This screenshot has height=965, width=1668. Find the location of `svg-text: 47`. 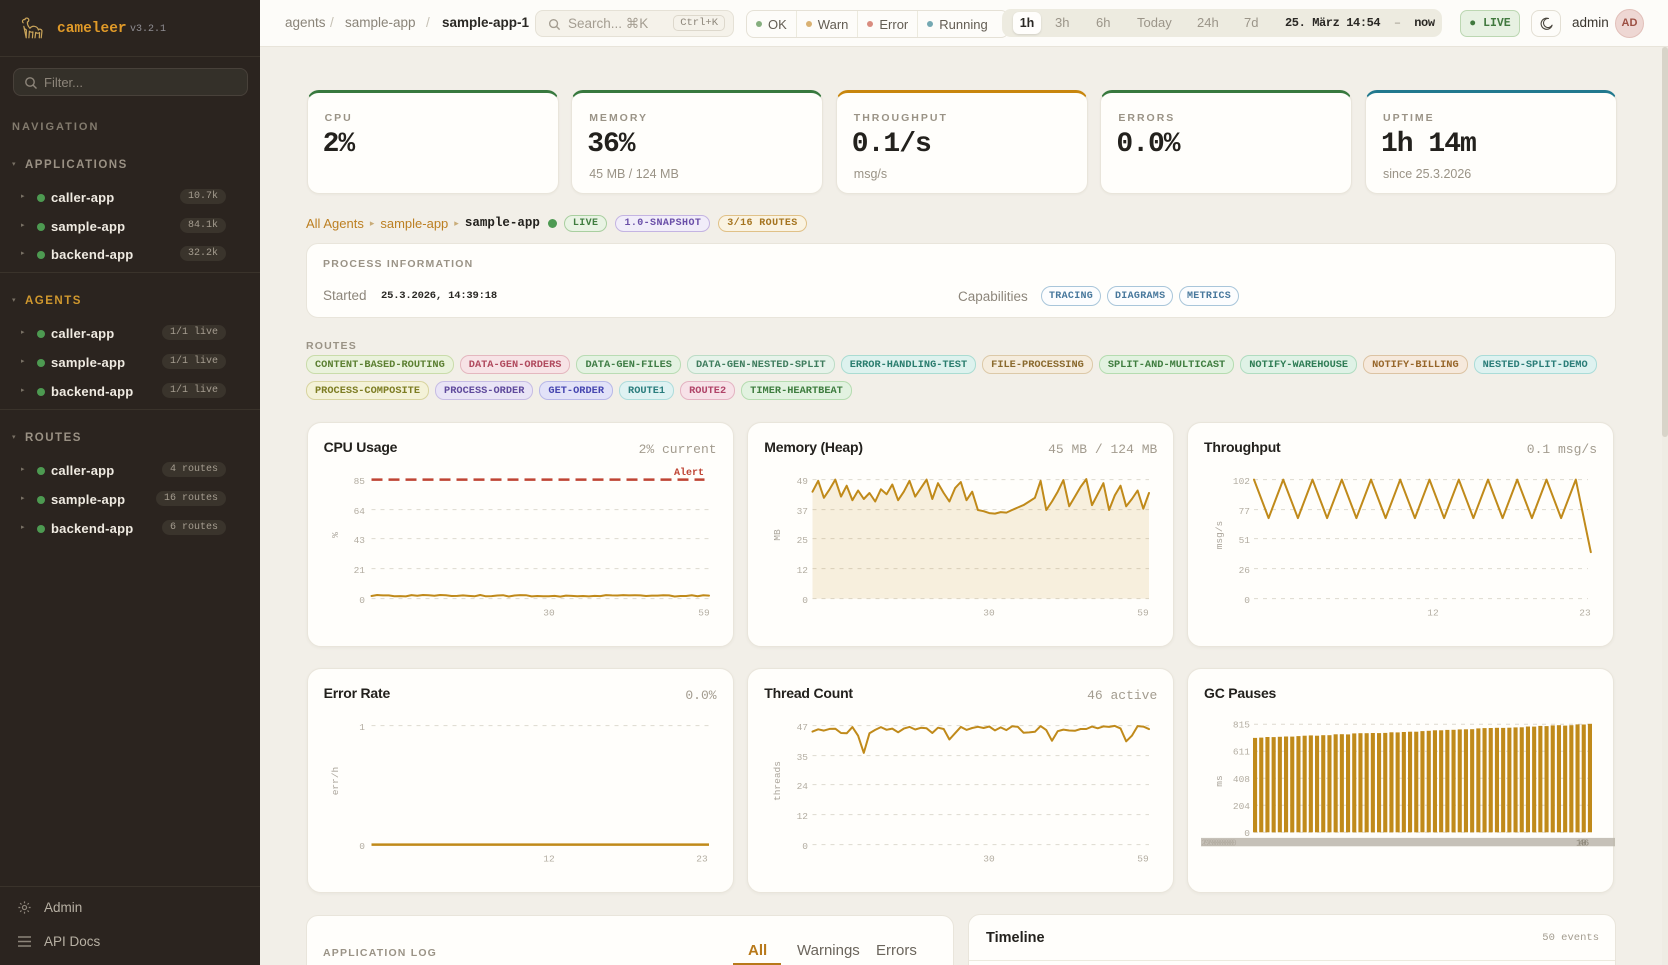

svg-text: 47 is located at coordinates (802, 727).